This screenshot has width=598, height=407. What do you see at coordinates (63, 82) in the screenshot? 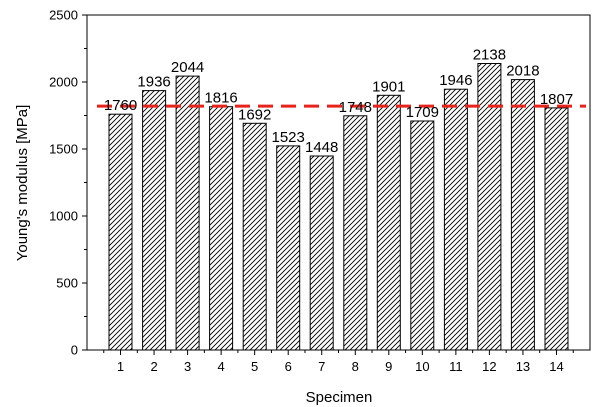
I see `y-tick-label: 2000` at bounding box center [63, 82].